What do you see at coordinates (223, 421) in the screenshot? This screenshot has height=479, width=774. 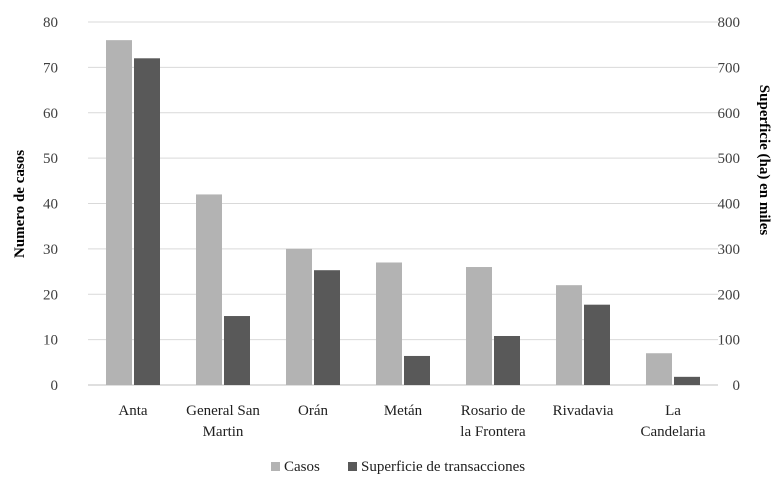 I see `category-label: General San Martin` at bounding box center [223, 421].